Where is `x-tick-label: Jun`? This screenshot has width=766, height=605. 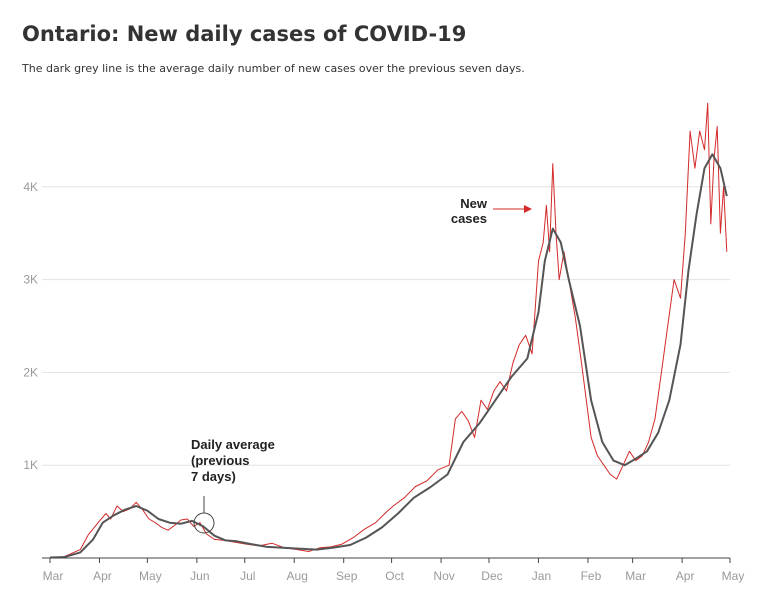
x-tick-label: Jun is located at coordinates (199, 576).